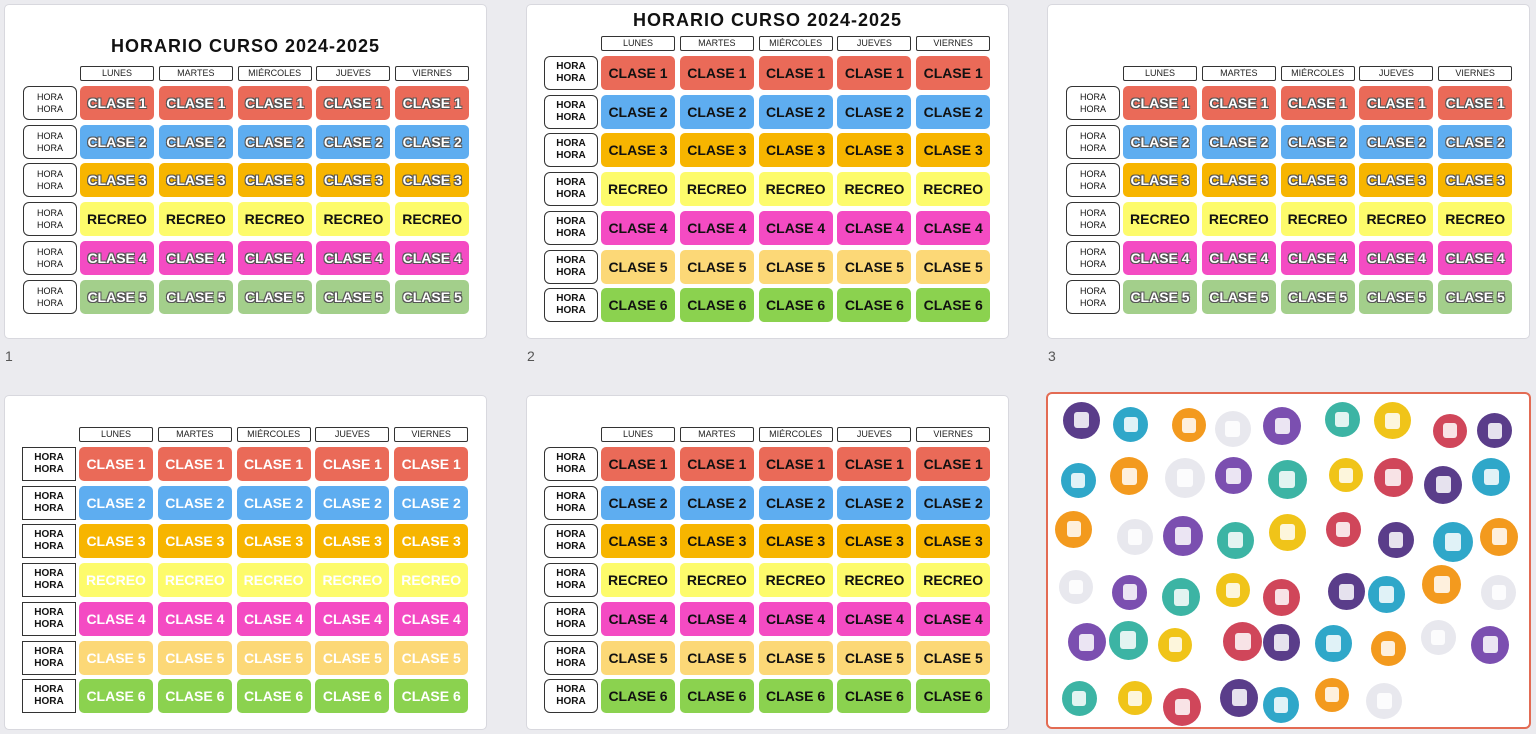 The image size is (1536, 734). Describe the element at coordinates (1288, 560) in the screenshot. I see `slide-thumbnail` at that location.